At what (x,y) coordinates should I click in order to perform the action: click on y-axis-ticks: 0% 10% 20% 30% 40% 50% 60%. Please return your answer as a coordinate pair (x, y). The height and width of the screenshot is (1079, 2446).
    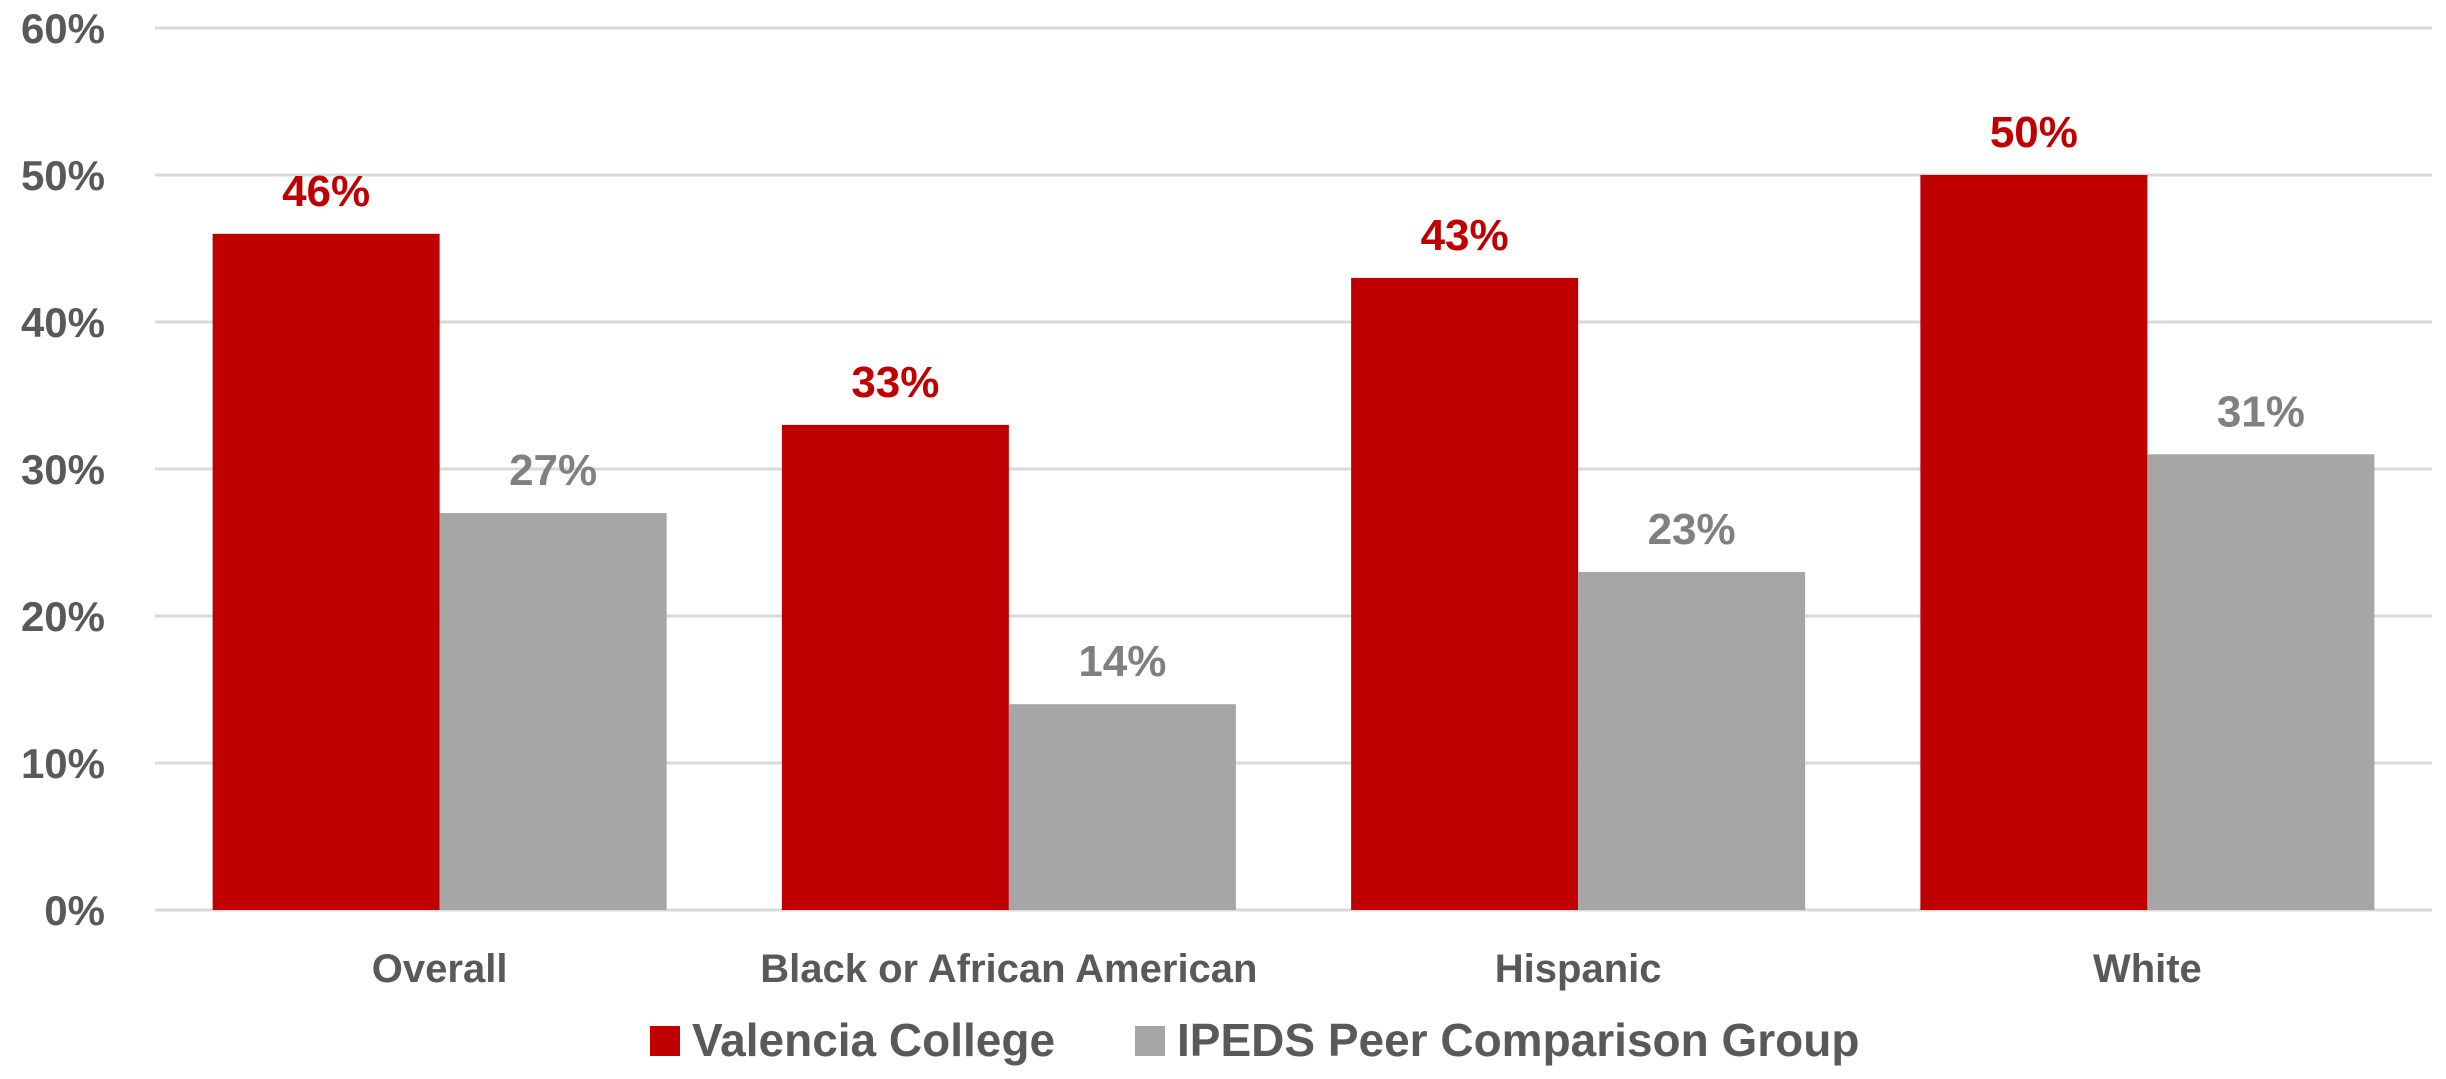
    Looking at the image, I should click on (63, 469).